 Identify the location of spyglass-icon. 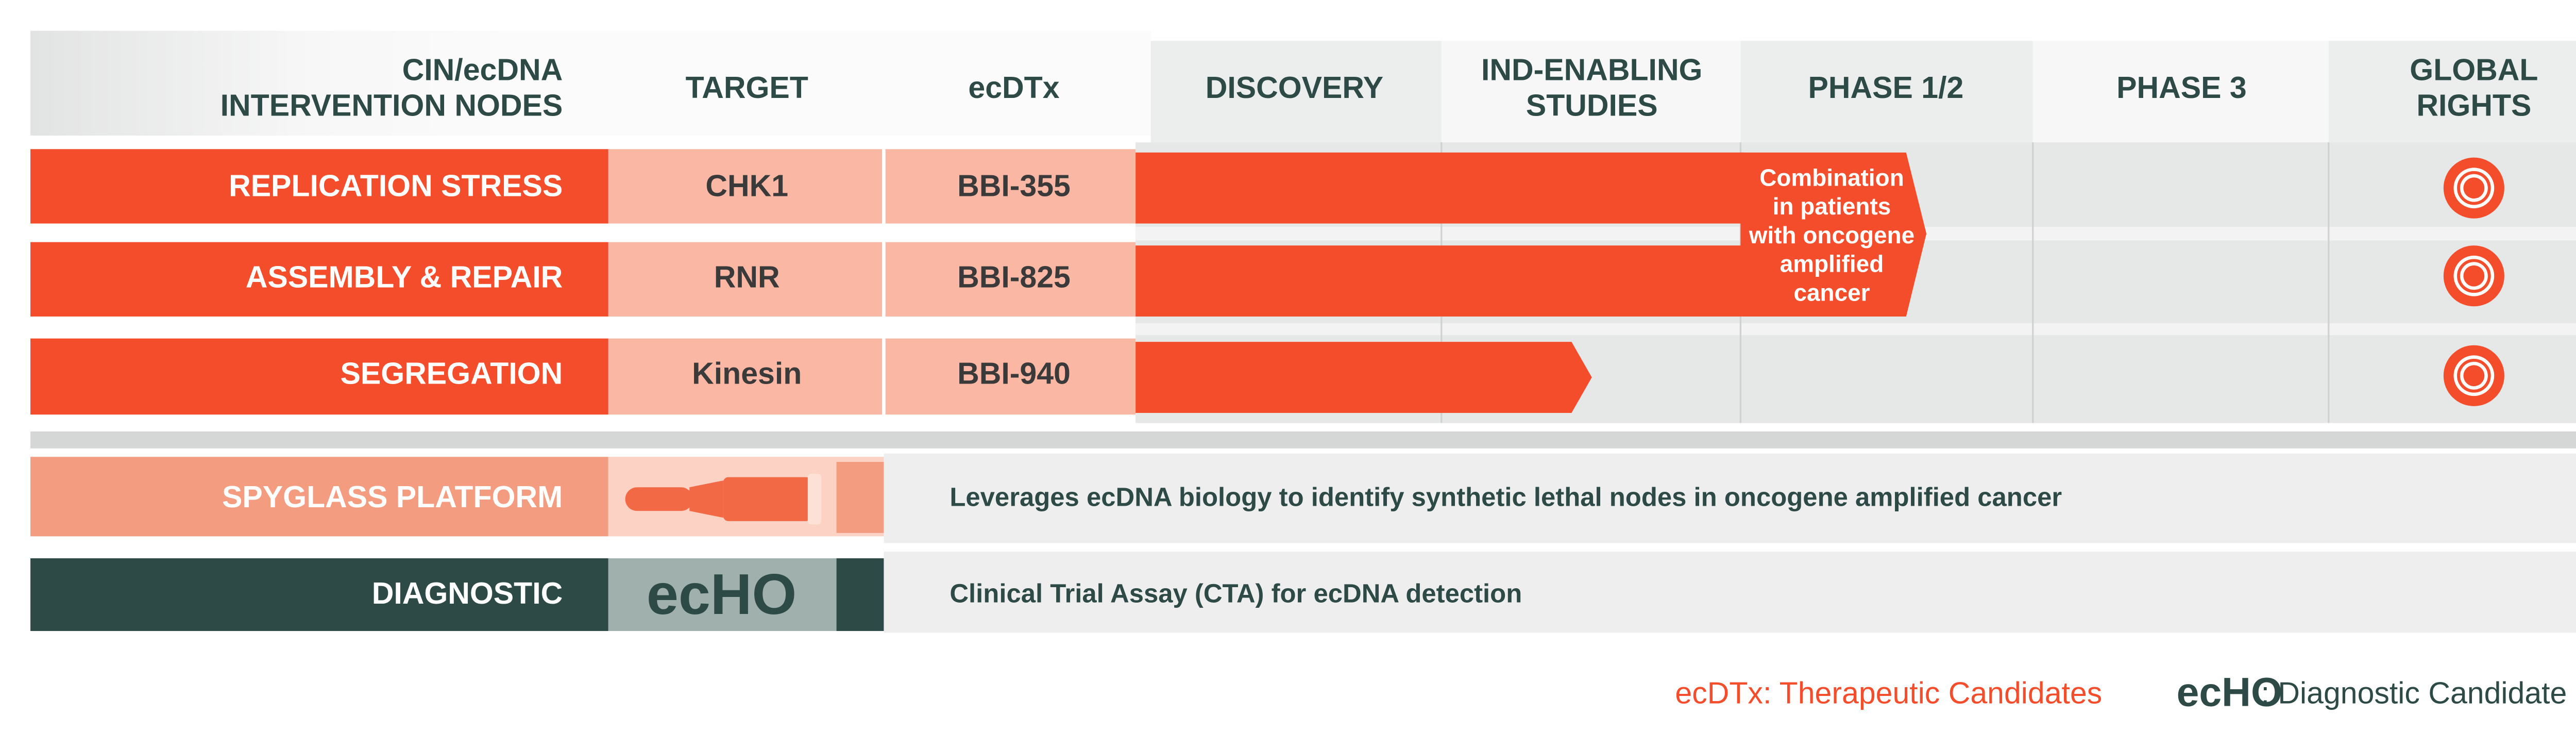
(723, 499).